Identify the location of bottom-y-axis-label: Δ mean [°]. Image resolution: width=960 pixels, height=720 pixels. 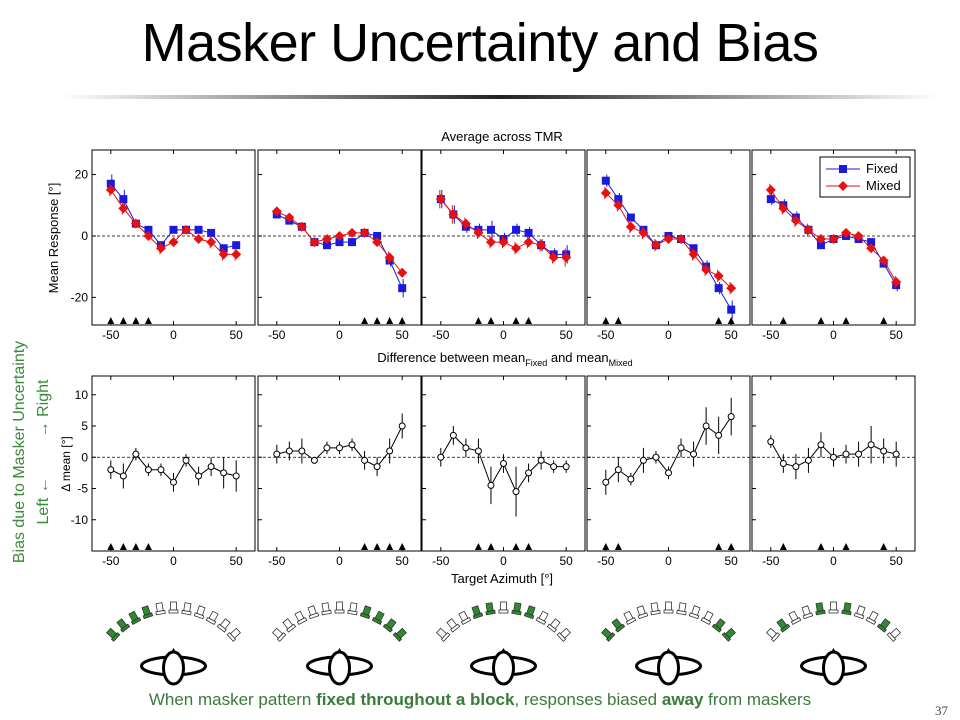
(66, 464).